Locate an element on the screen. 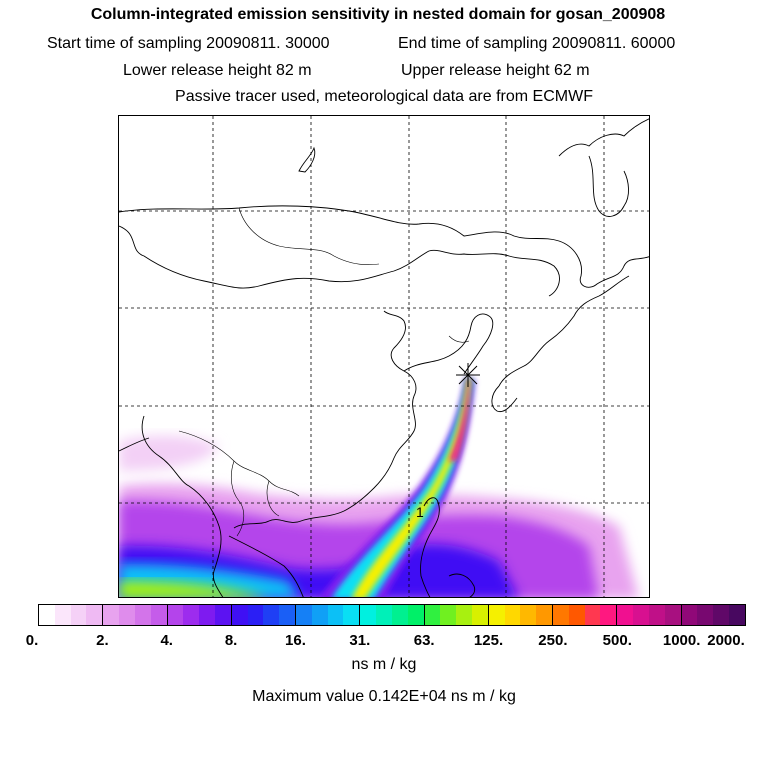 This screenshot has height=768, width=768. colorbar-tick-label: 8. is located at coordinates (231, 640).